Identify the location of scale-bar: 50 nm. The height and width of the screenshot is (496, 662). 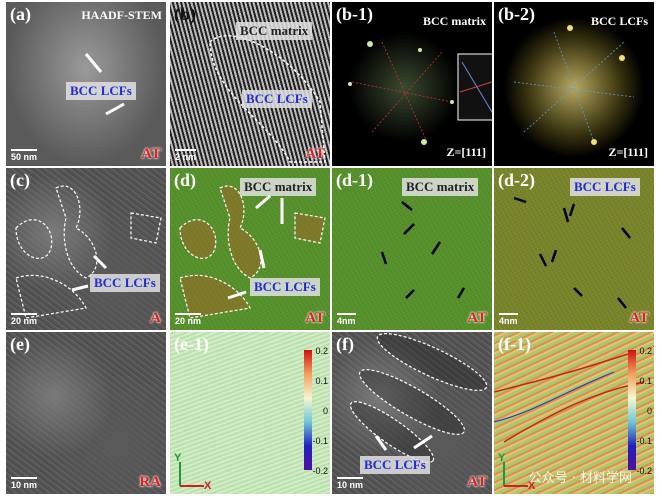
(24, 155).